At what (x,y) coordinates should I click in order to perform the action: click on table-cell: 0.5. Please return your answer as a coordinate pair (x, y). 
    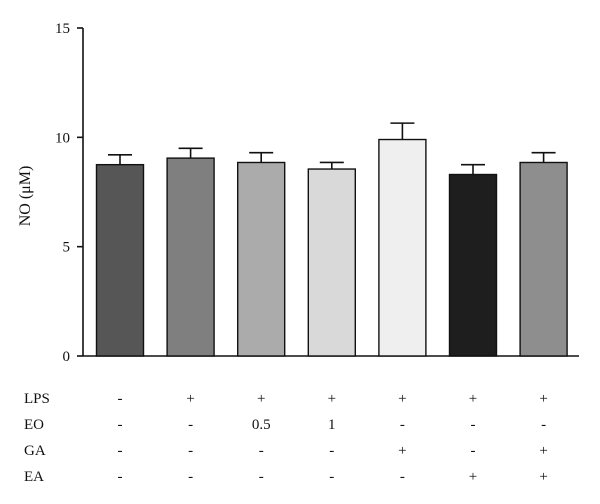
    Looking at the image, I should click on (261, 425).